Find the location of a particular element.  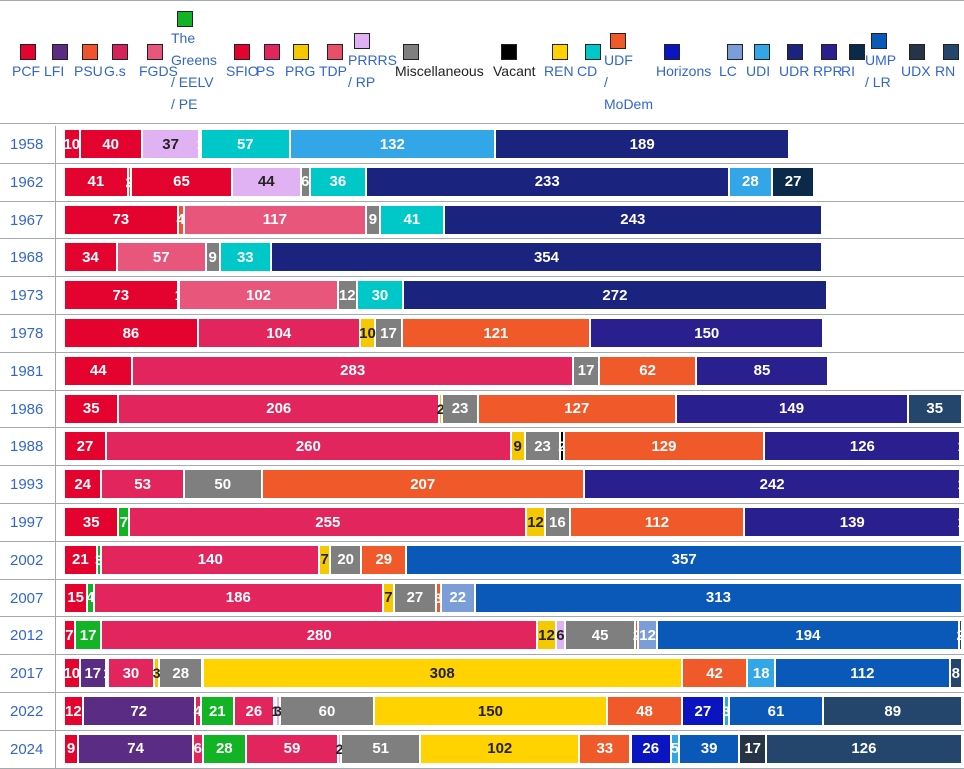

bar-segment-udf: 127 is located at coordinates (577, 408).